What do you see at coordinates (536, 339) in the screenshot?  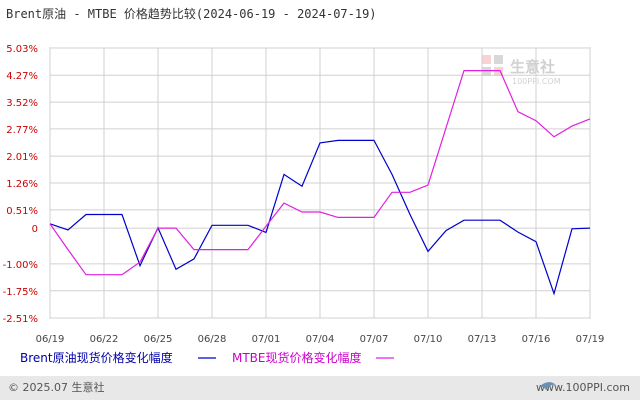 I see `x-tick-label: 07/16` at bounding box center [536, 339].